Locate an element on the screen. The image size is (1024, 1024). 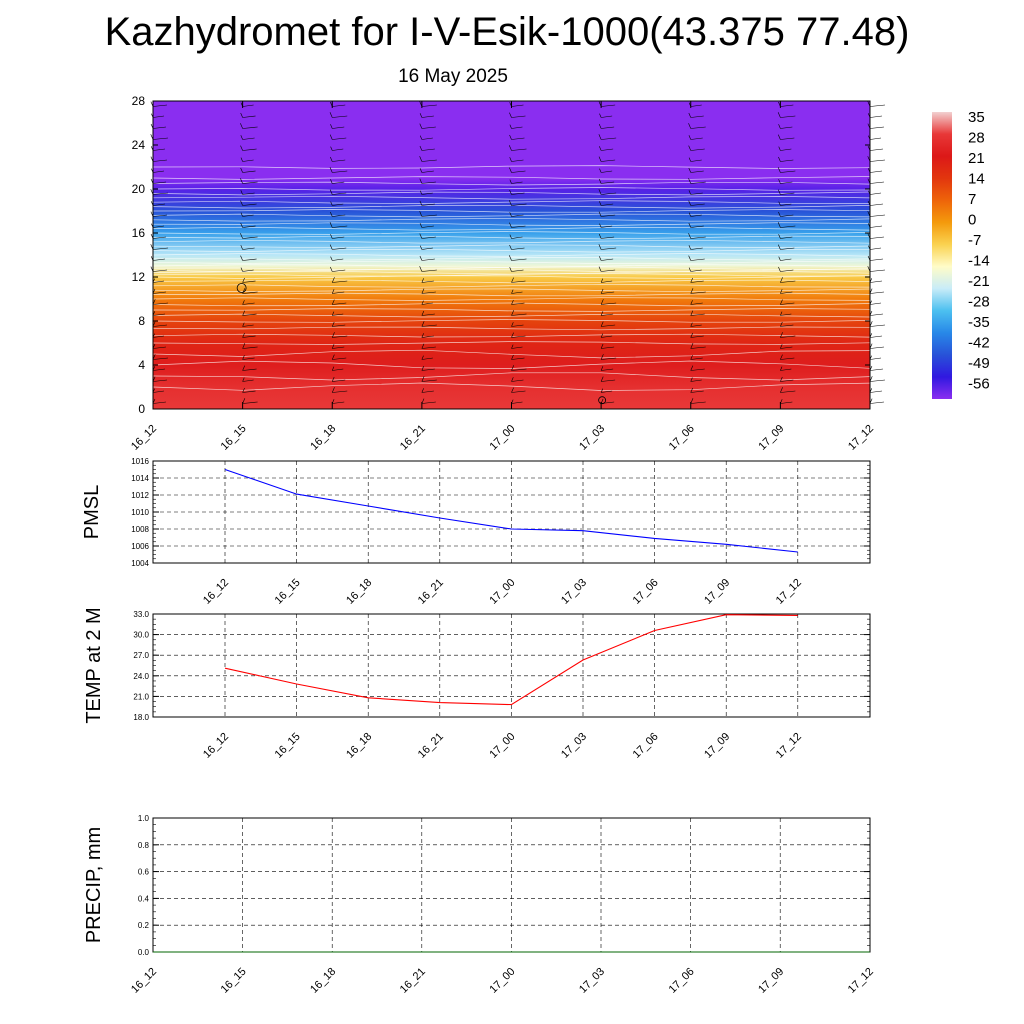
series-line is located at coordinates (511, 510).